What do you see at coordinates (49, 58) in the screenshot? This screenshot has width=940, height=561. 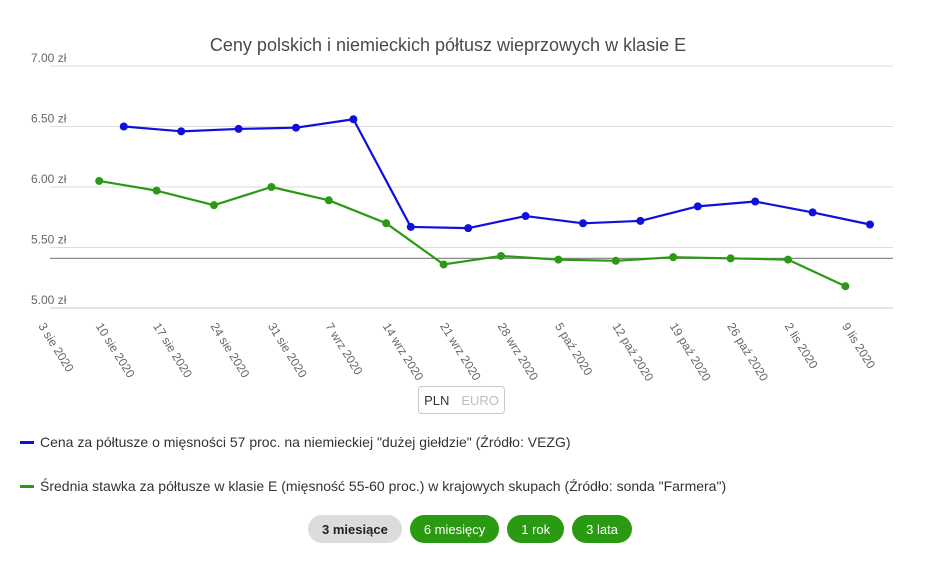 I see `y-tick-label: 7.00 zł` at bounding box center [49, 58].